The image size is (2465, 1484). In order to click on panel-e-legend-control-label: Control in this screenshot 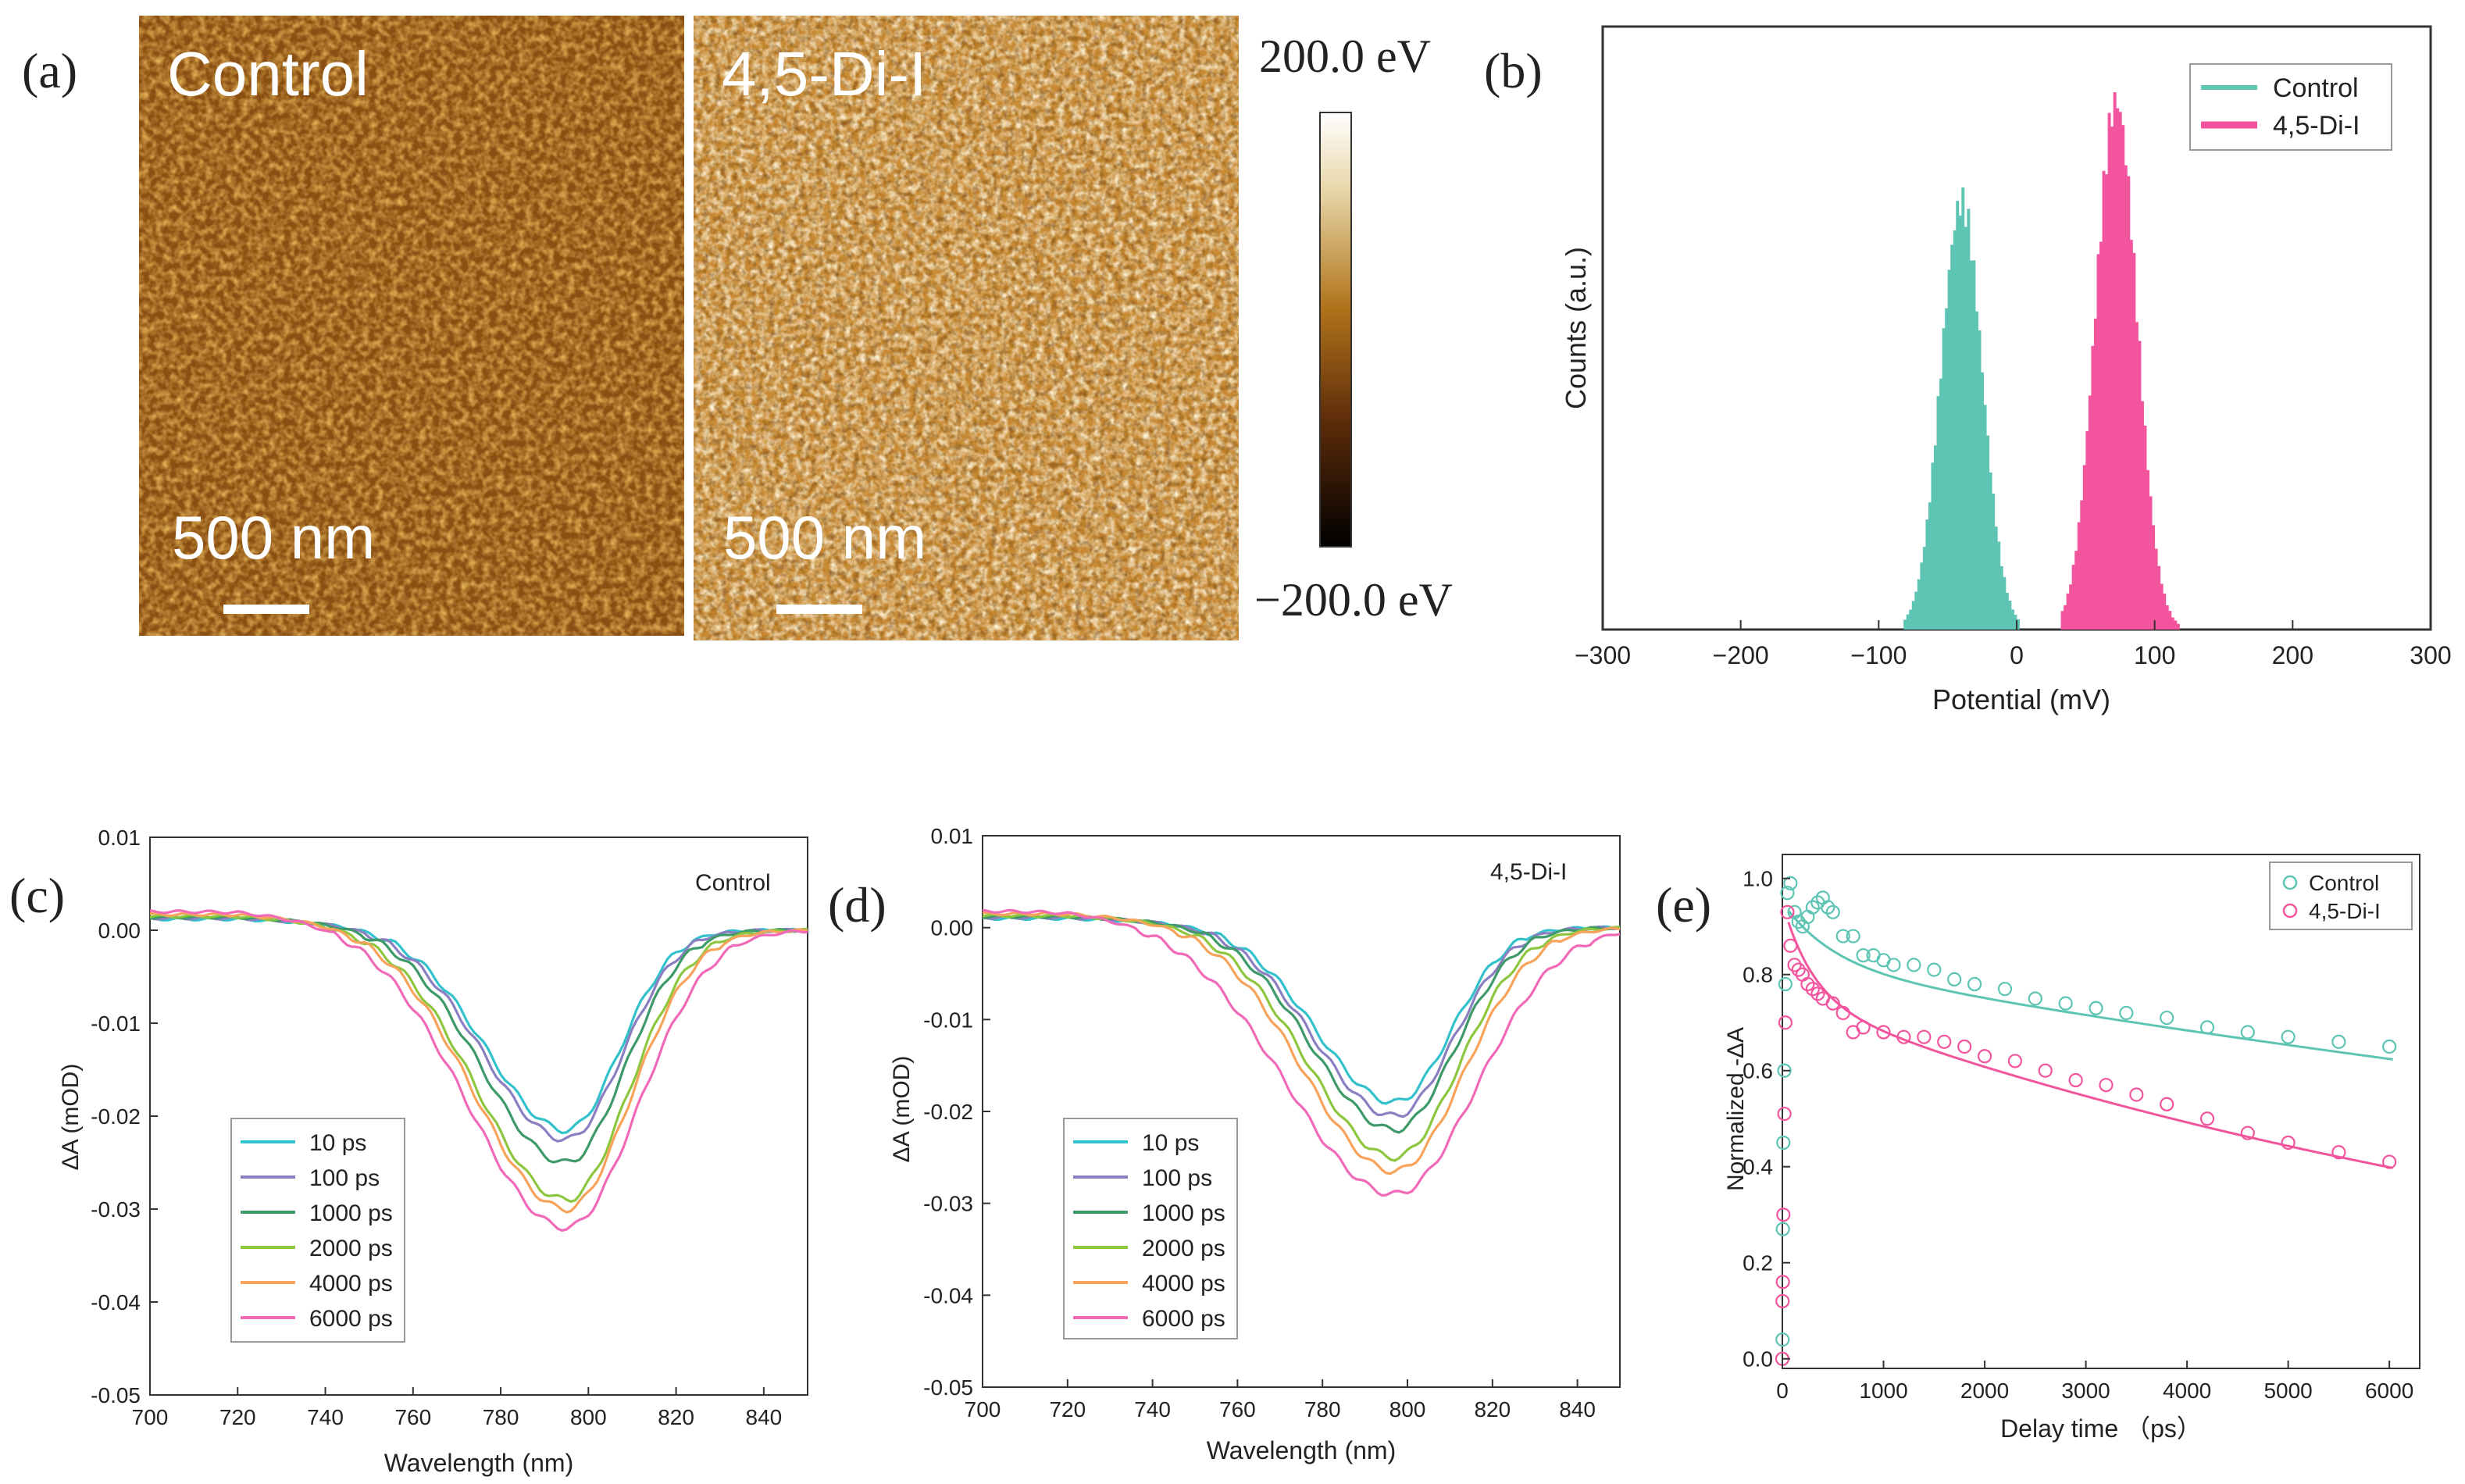, I will do `click(2344, 883)`.